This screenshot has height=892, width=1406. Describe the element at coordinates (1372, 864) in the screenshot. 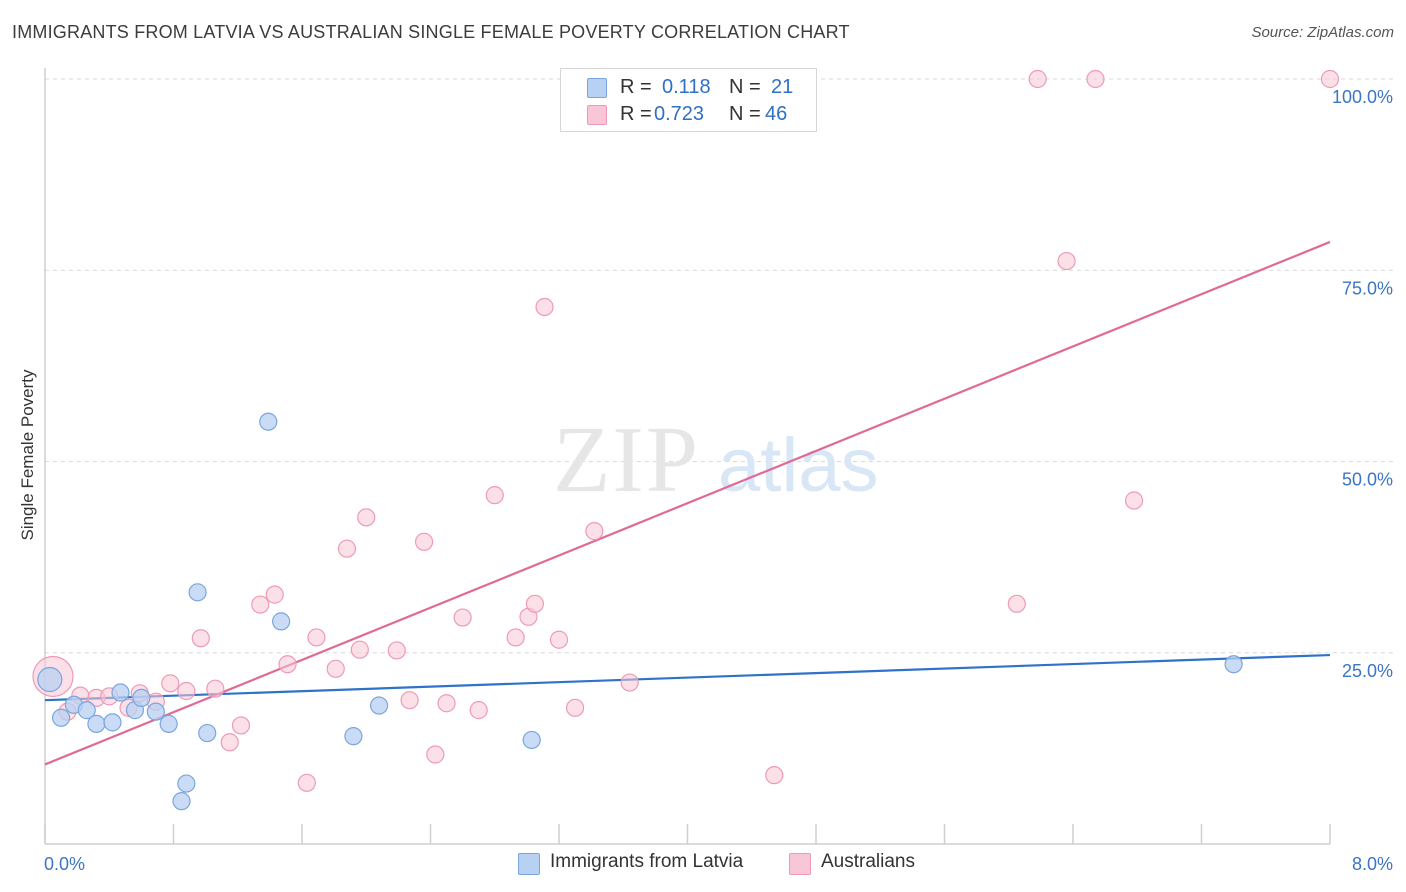

I see `x-tick-label: 8.0%` at that location.